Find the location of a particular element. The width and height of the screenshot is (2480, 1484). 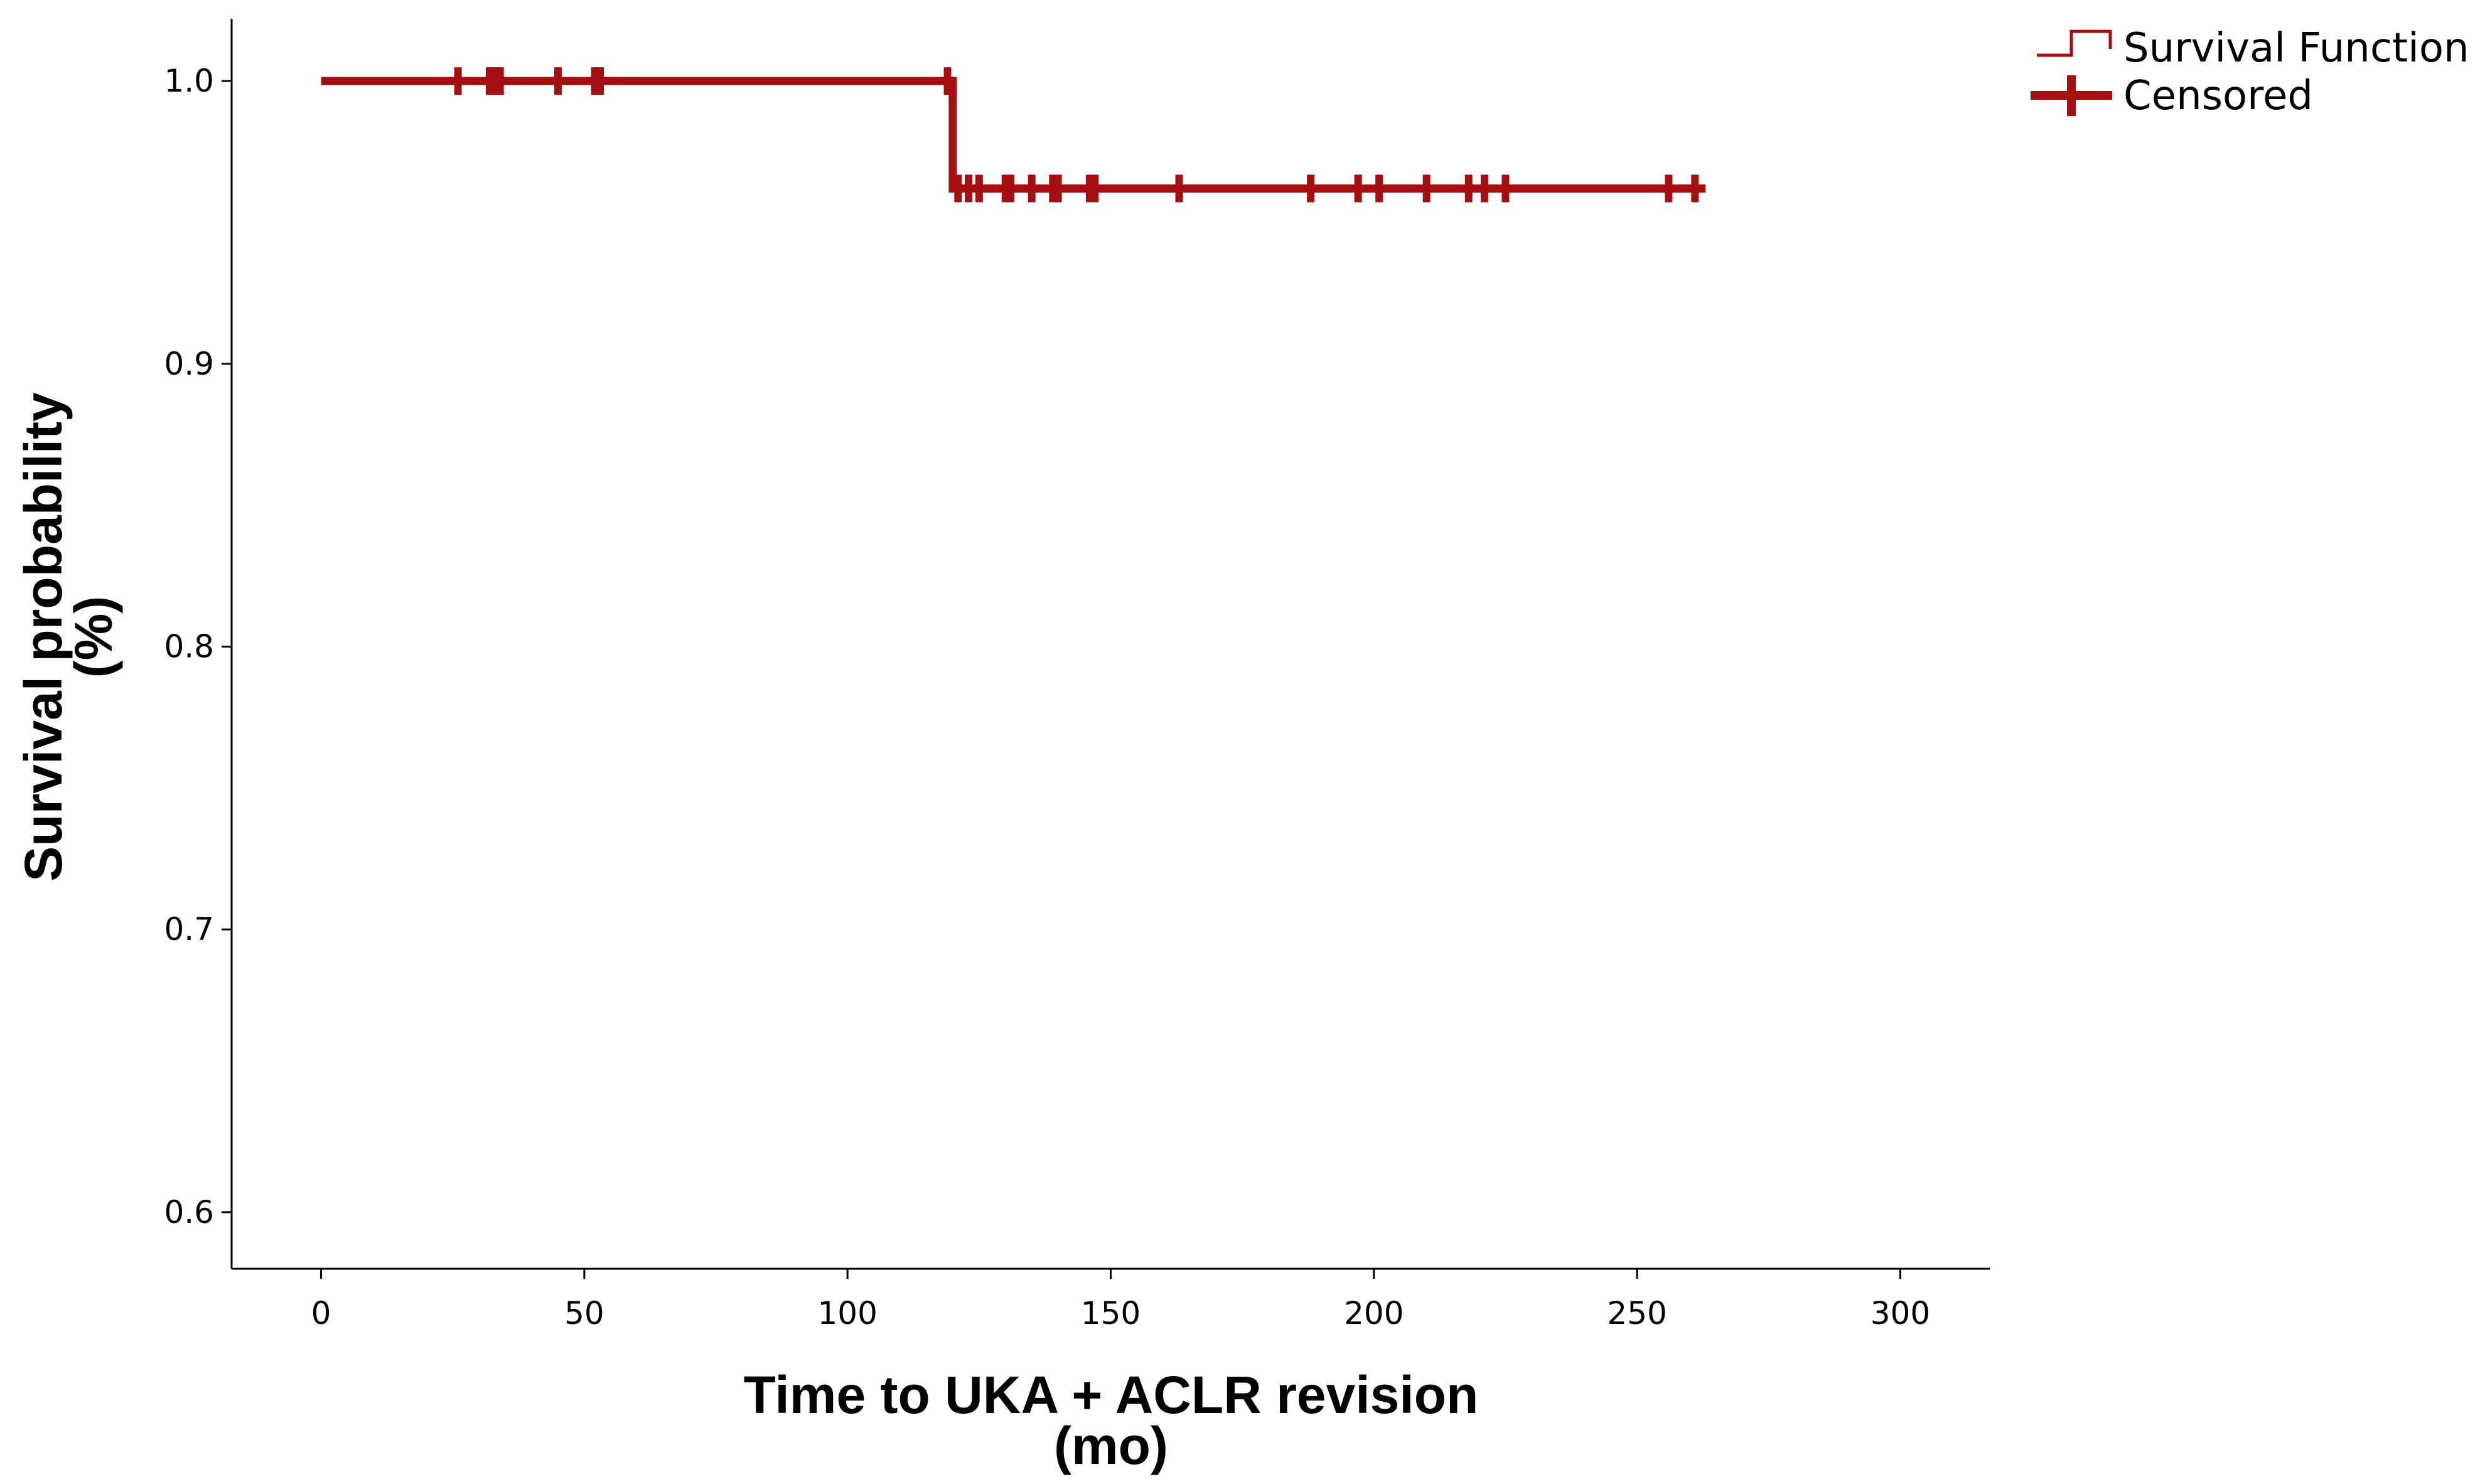

plot-area is located at coordinates (1014, 135).